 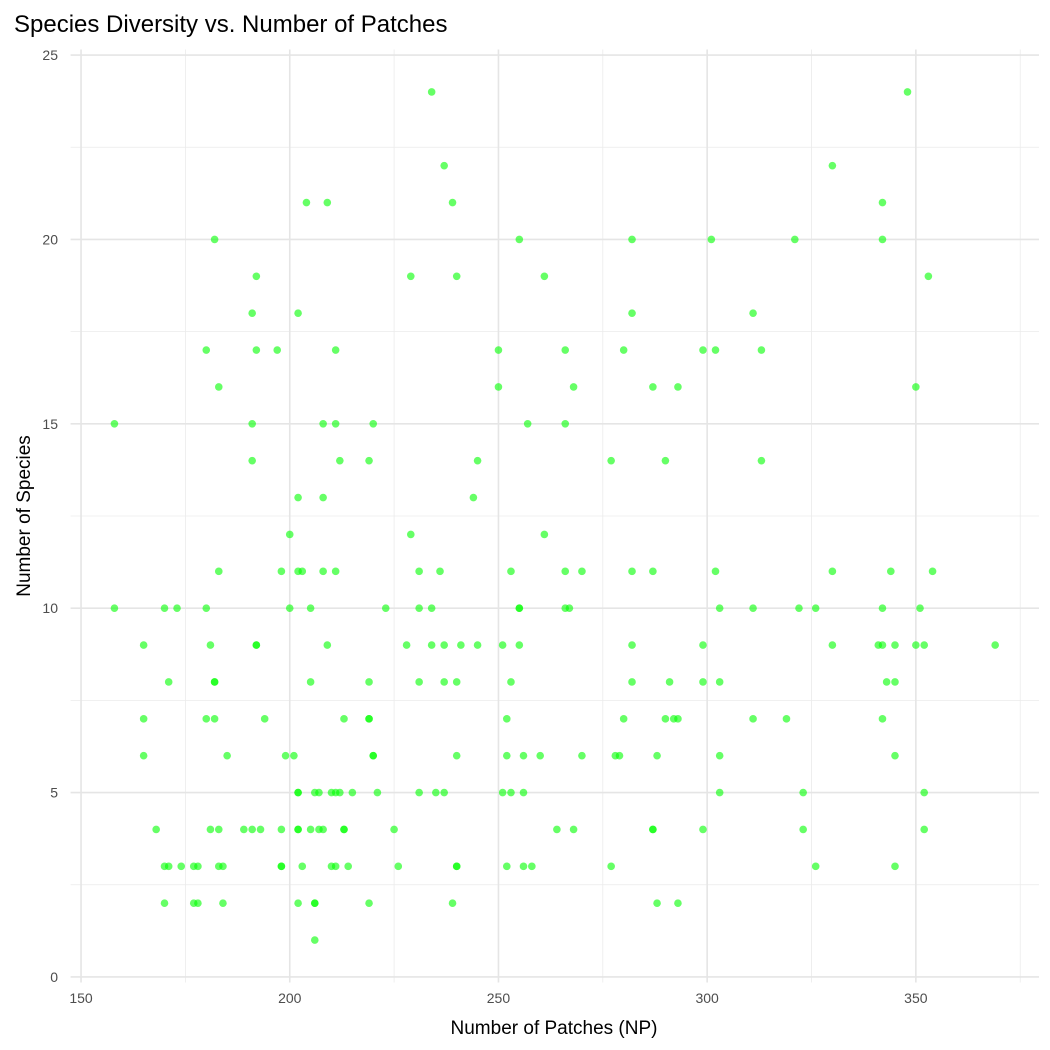 I want to click on x-tick-label: 250, so click(x=499, y=998).